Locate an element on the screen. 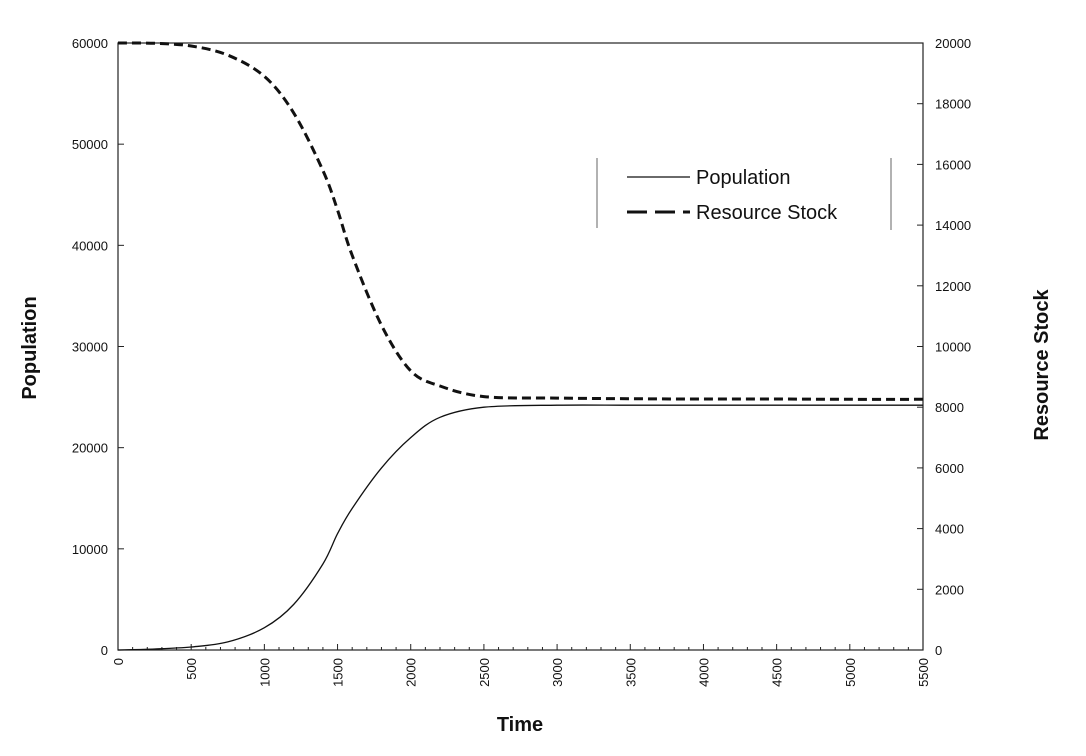  x-tick-label: 3500 is located at coordinates (630, 672).